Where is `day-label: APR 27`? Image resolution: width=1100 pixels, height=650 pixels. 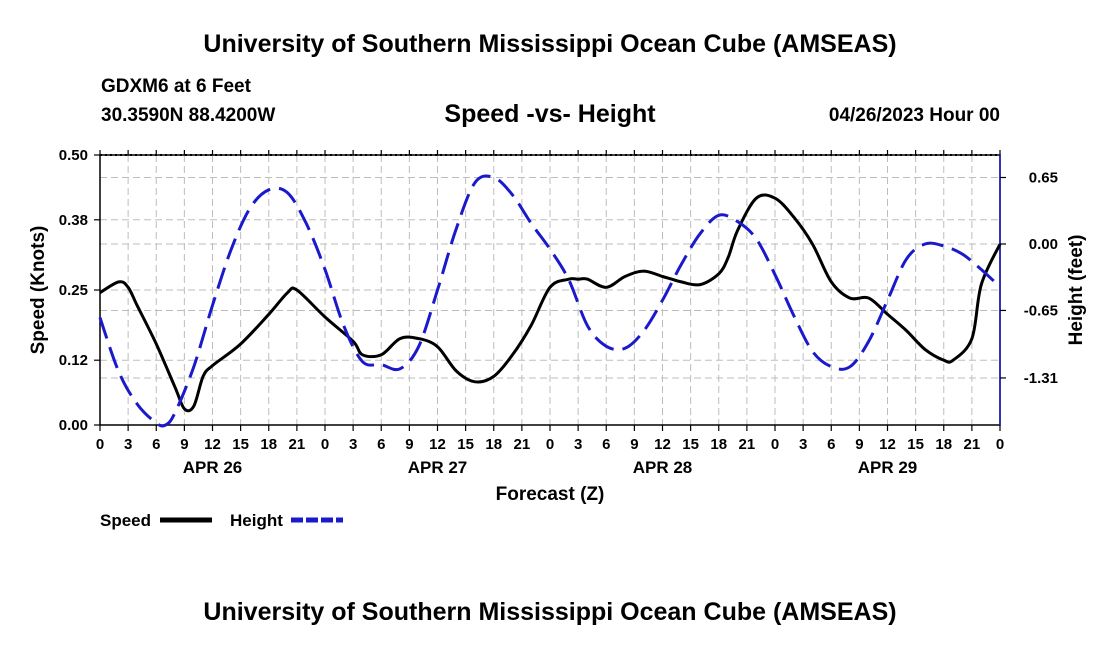 day-label: APR 27 is located at coordinates (438, 467).